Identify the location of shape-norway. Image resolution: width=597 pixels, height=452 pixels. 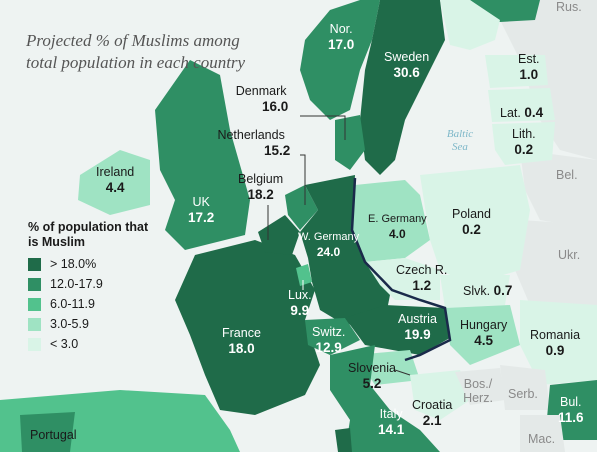
(340, 60).